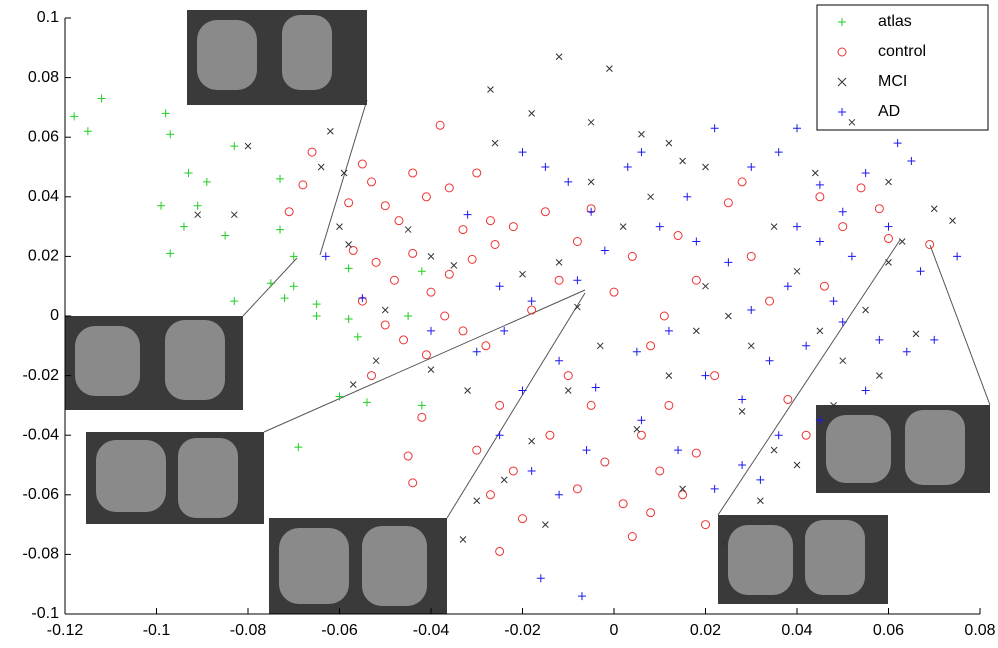 The image size is (998, 648). What do you see at coordinates (65, 630) in the screenshot?
I see `x-tick-label: -0.12` at bounding box center [65, 630].